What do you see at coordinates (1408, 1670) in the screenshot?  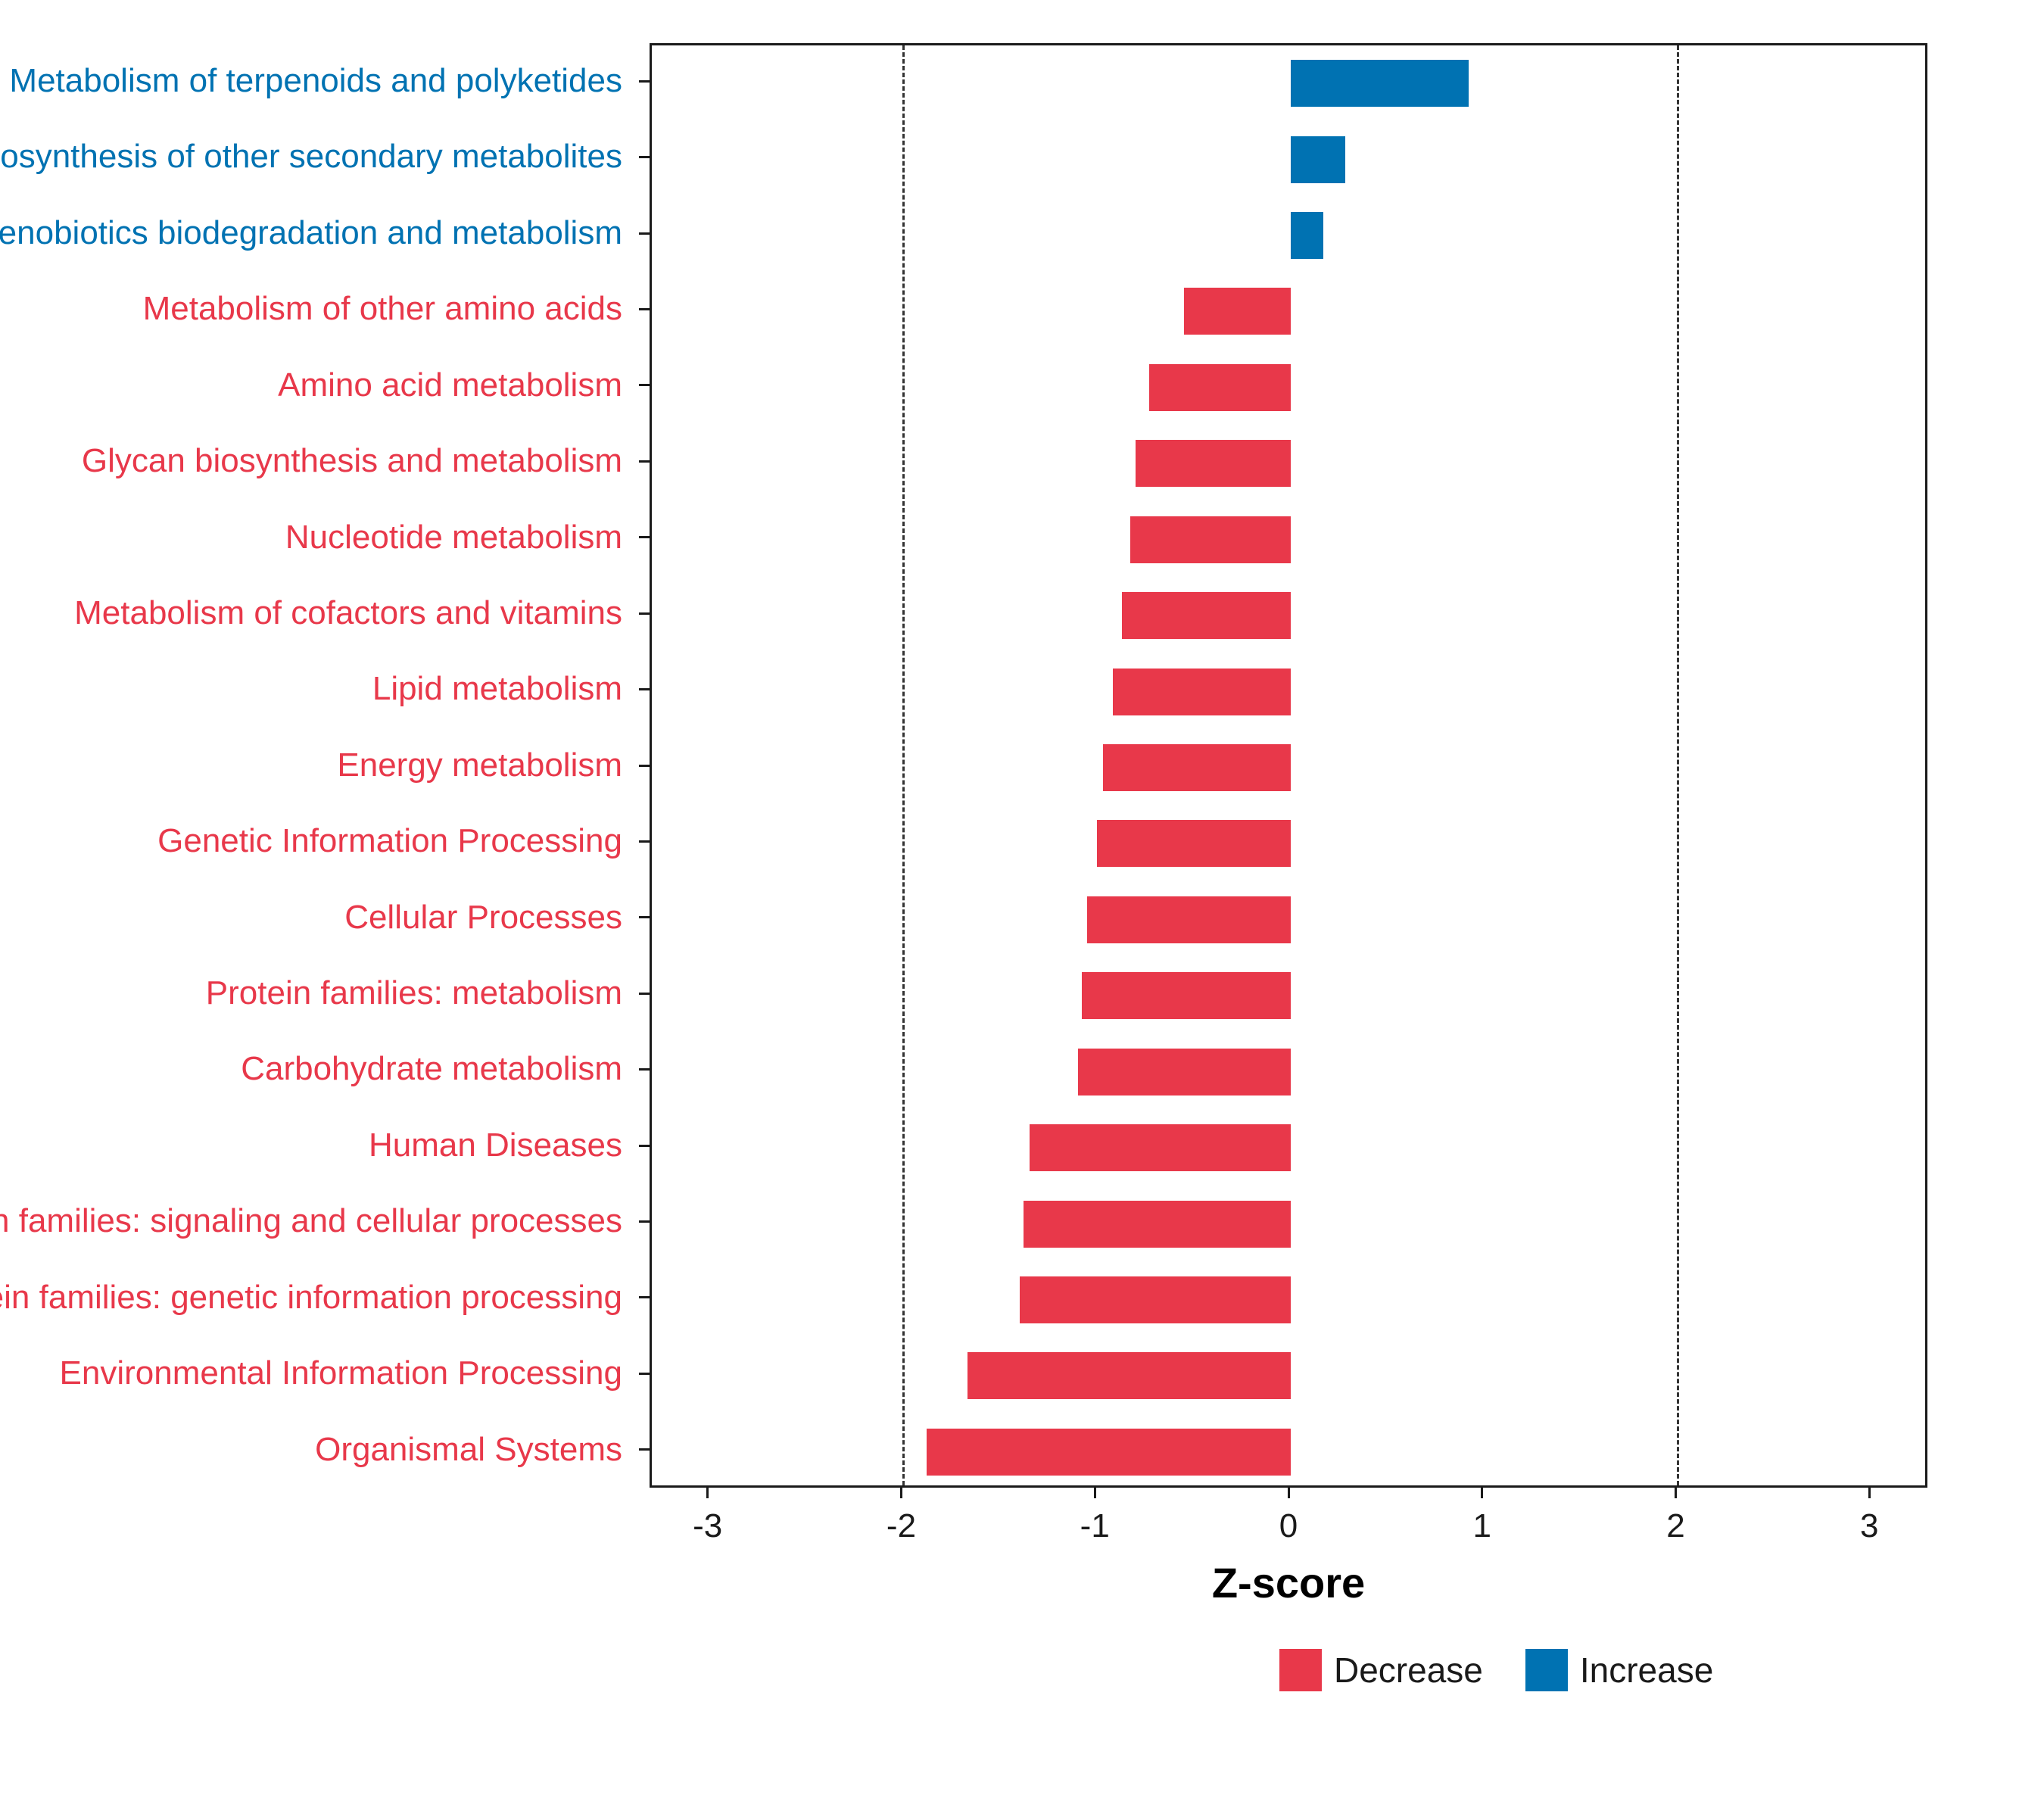 I see `legend-label: Decrease` at bounding box center [1408, 1670].